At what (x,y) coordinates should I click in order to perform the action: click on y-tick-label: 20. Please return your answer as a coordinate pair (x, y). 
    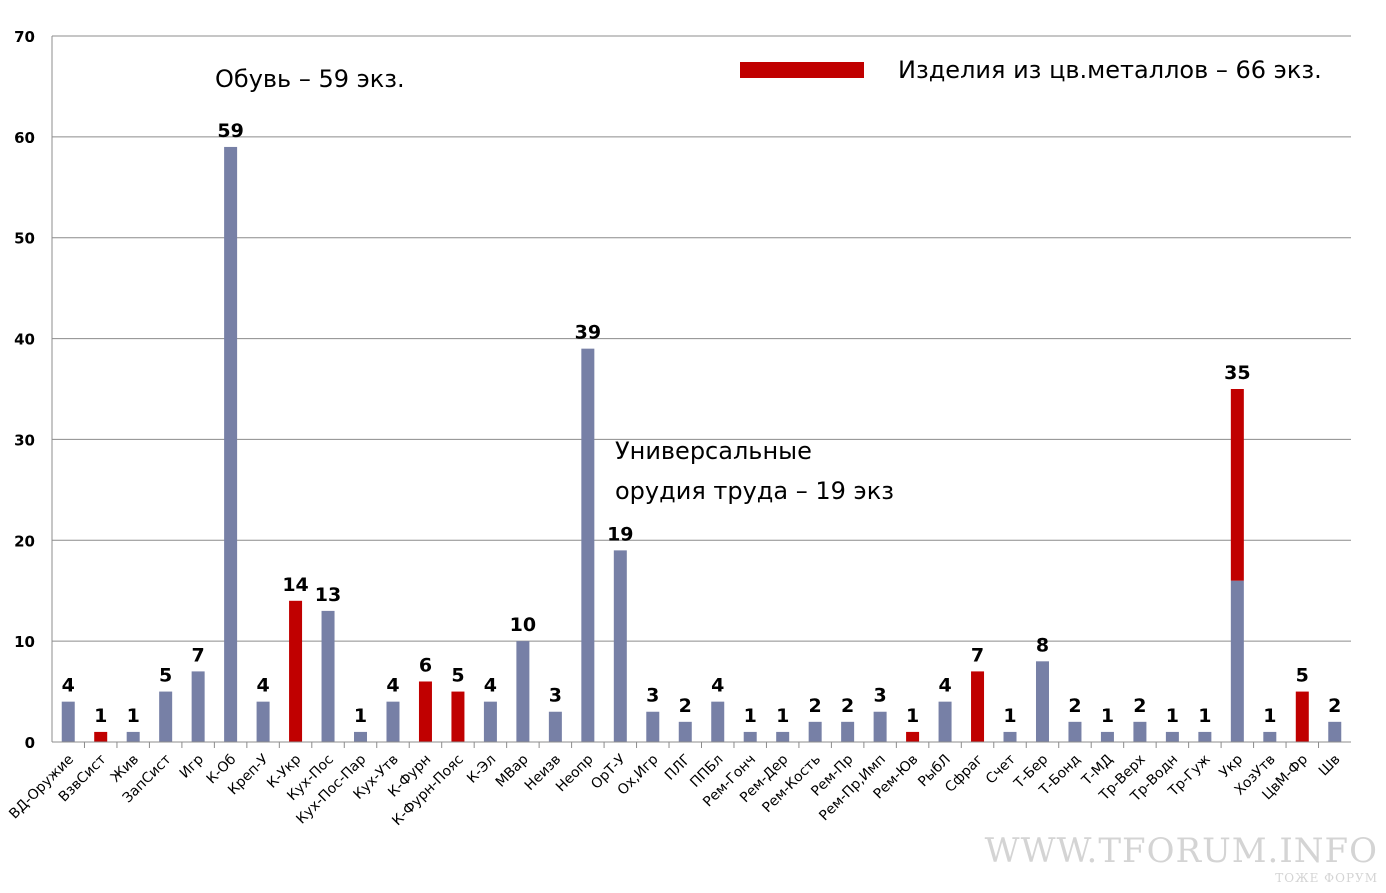
    Looking at the image, I should click on (24, 541).